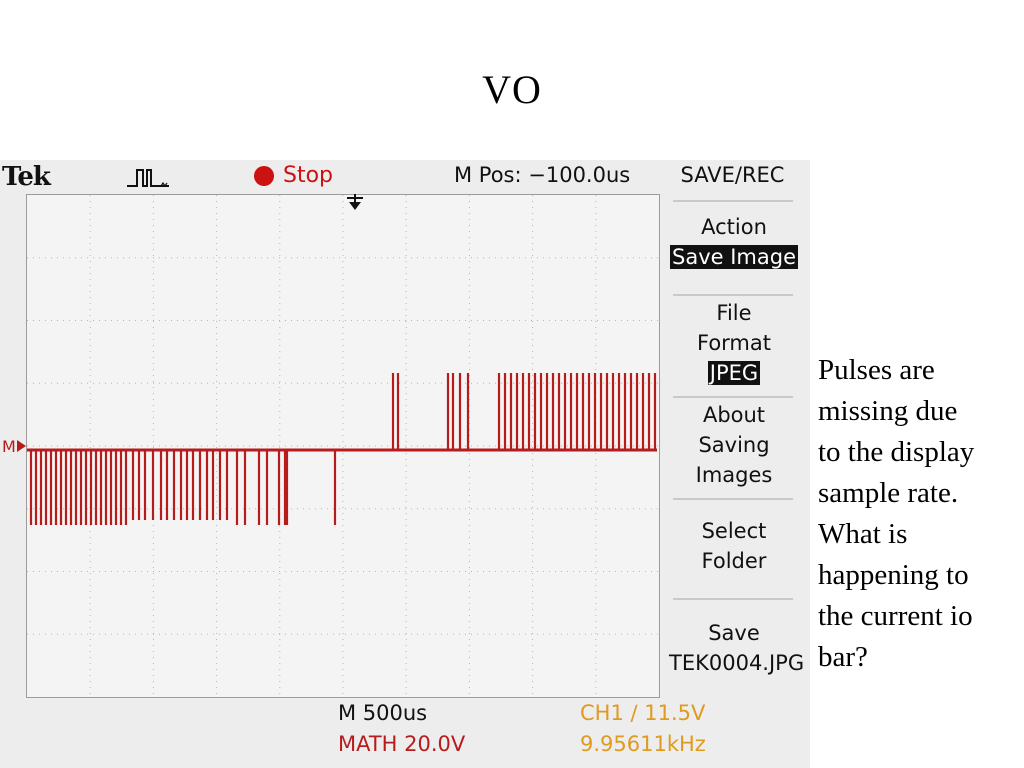 Image resolution: width=1024 pixels, height=768 pixels. Describe the element at coordinates (9, 446) in the screenshot. I see `marker-label: M` at that location.